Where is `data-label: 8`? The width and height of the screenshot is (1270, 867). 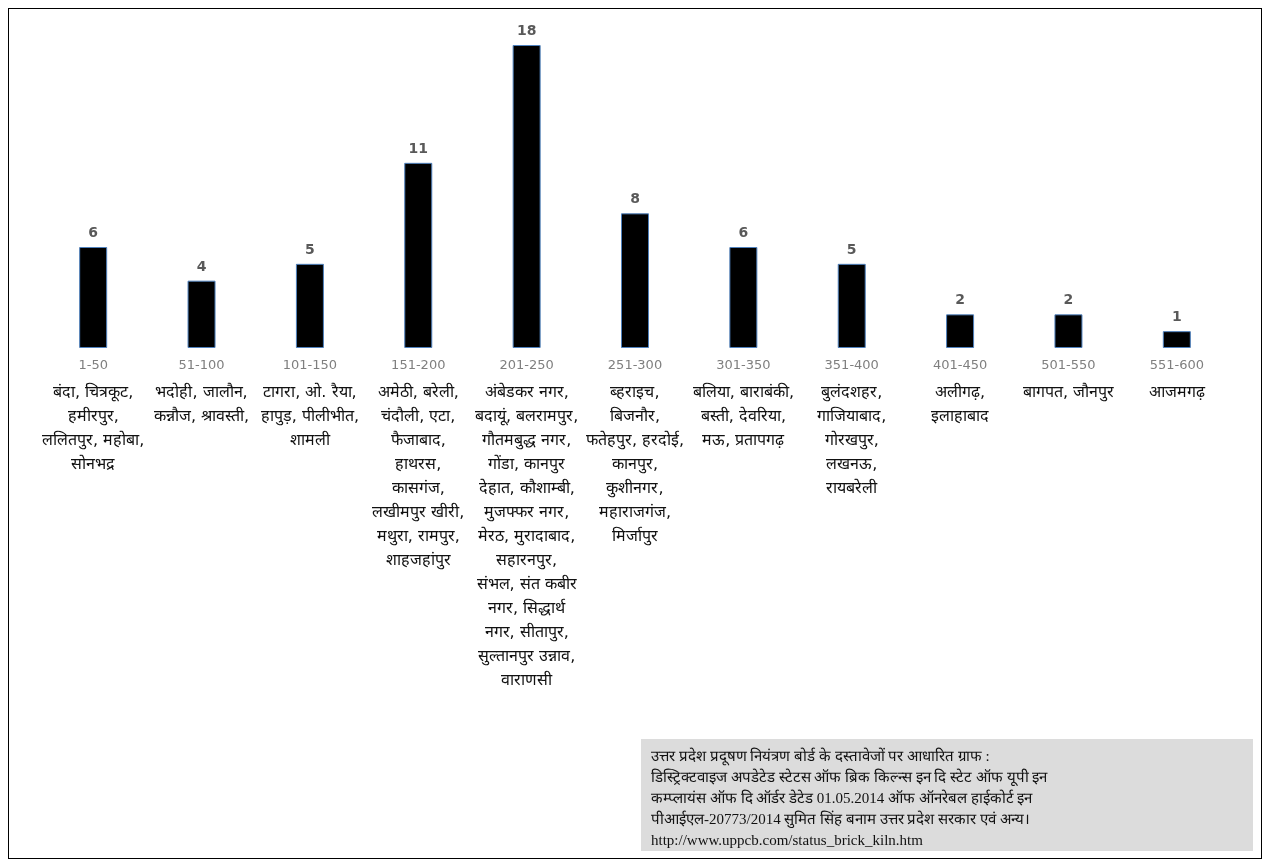
data-label: 8 is located at coordinates (635, 198).